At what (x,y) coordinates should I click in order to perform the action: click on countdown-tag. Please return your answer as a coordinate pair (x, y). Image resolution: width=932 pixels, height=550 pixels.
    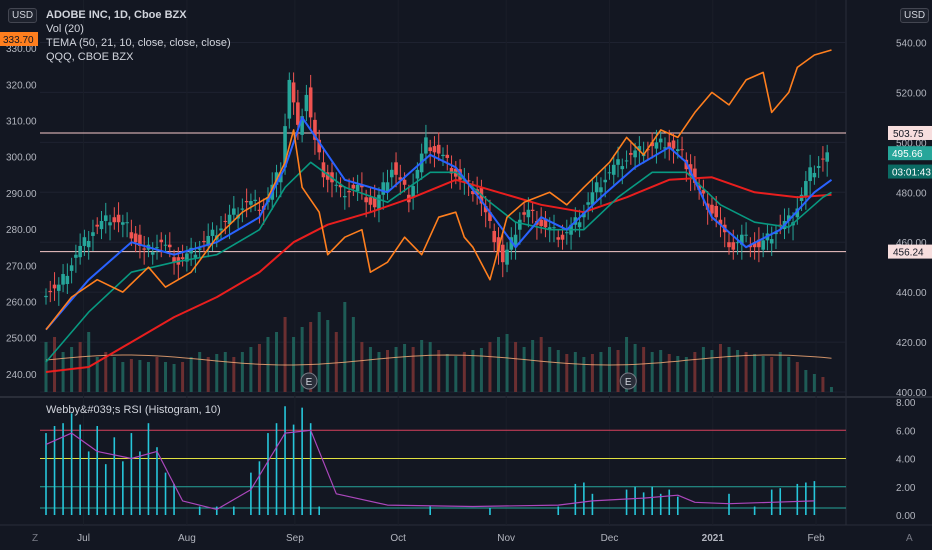
    Looking at the image, I should click on (910, 171).